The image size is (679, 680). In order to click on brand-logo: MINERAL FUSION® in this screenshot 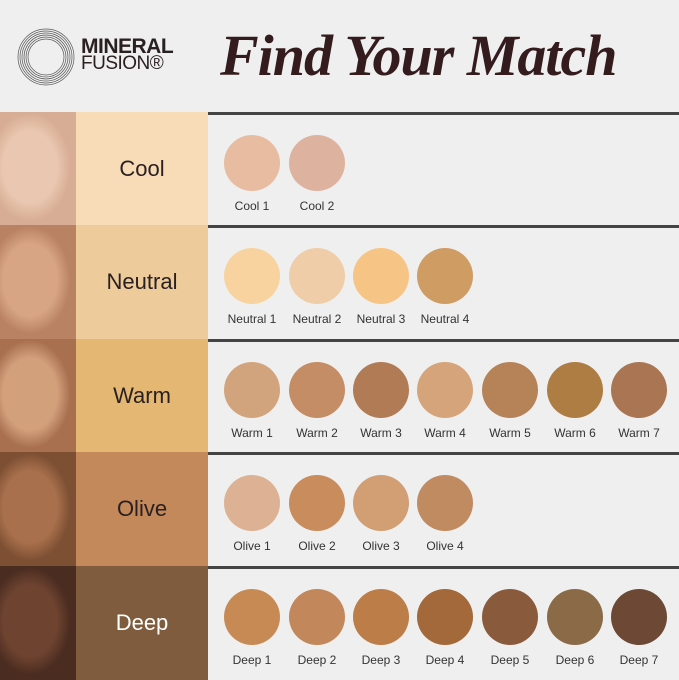, I will do `click(127, 54)`.